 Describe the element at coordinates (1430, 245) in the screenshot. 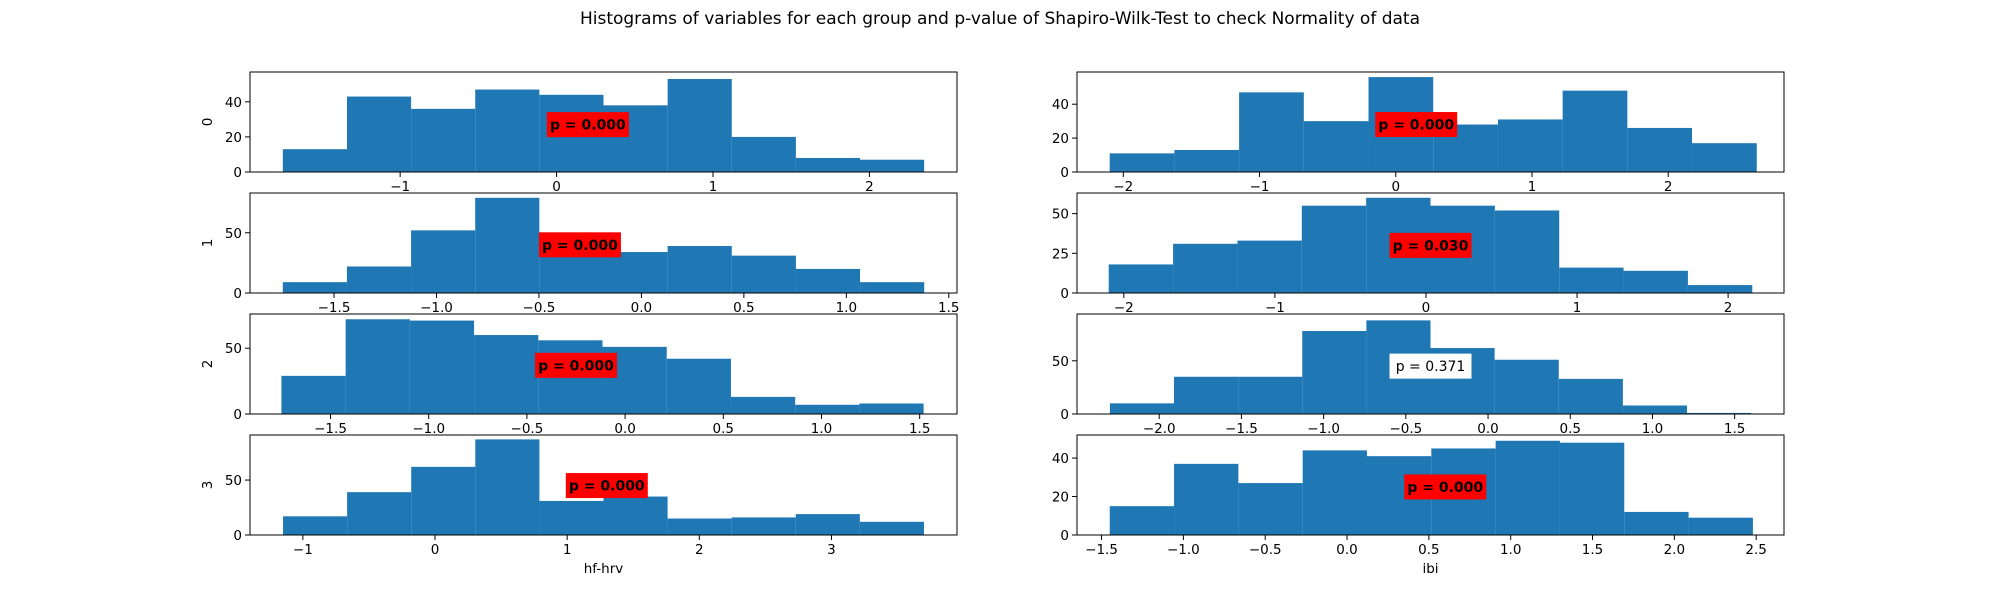

I see `pvalue-annotation: p = 0.030` at that location.